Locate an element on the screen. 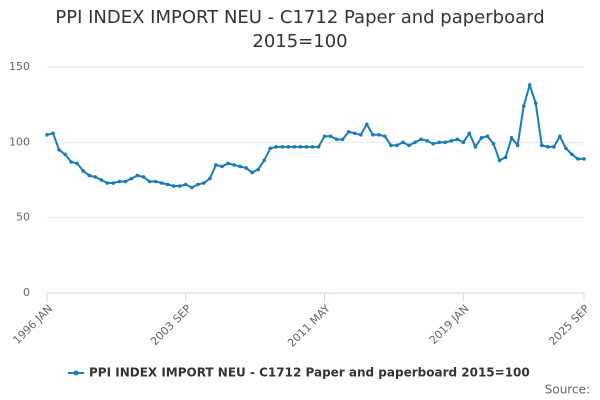 The height and width of the screenshot is (400, 600). x-tick-label: 2025 SEP is located at coordinates (569, 325).